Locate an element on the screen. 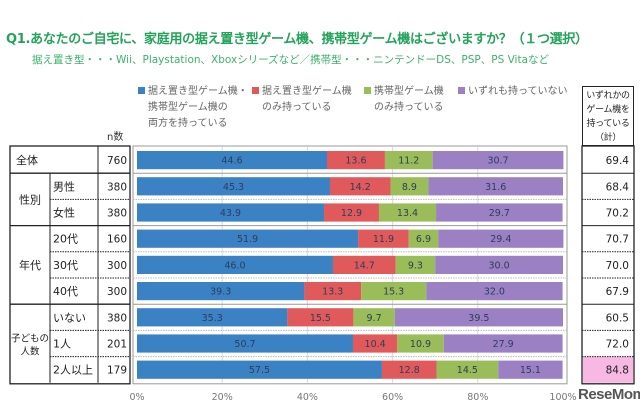 This screenshot has width=640, height=407. legend-item: 携帯型ゲーム機 のみ持っている is located at coordinates (404, 100).